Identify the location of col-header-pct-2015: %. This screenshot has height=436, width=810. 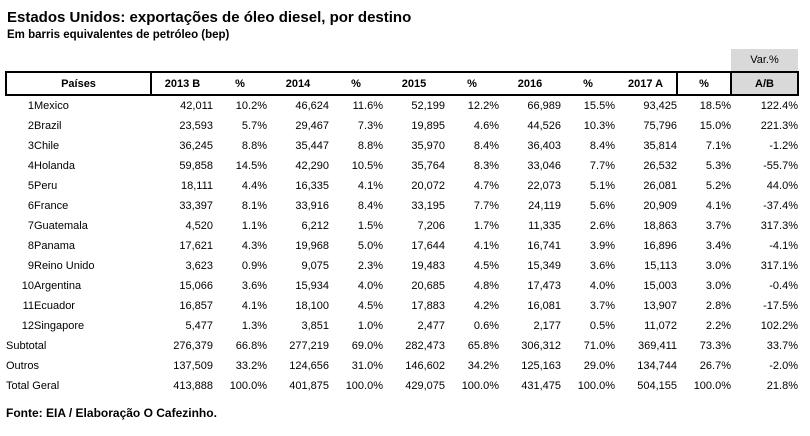
(472, 83).